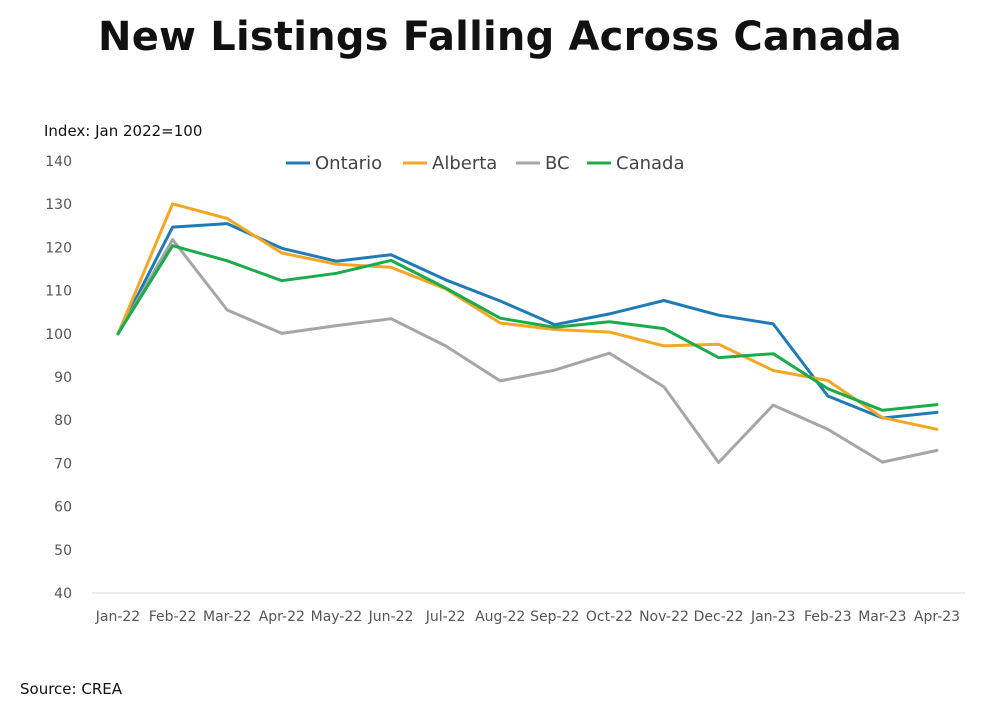 This screenshot has width=1000, height=720. What do you see at coordinates (63, 421) in the screenshot?
I see `y-tick-label: 80` at bounding box center [63, 421].